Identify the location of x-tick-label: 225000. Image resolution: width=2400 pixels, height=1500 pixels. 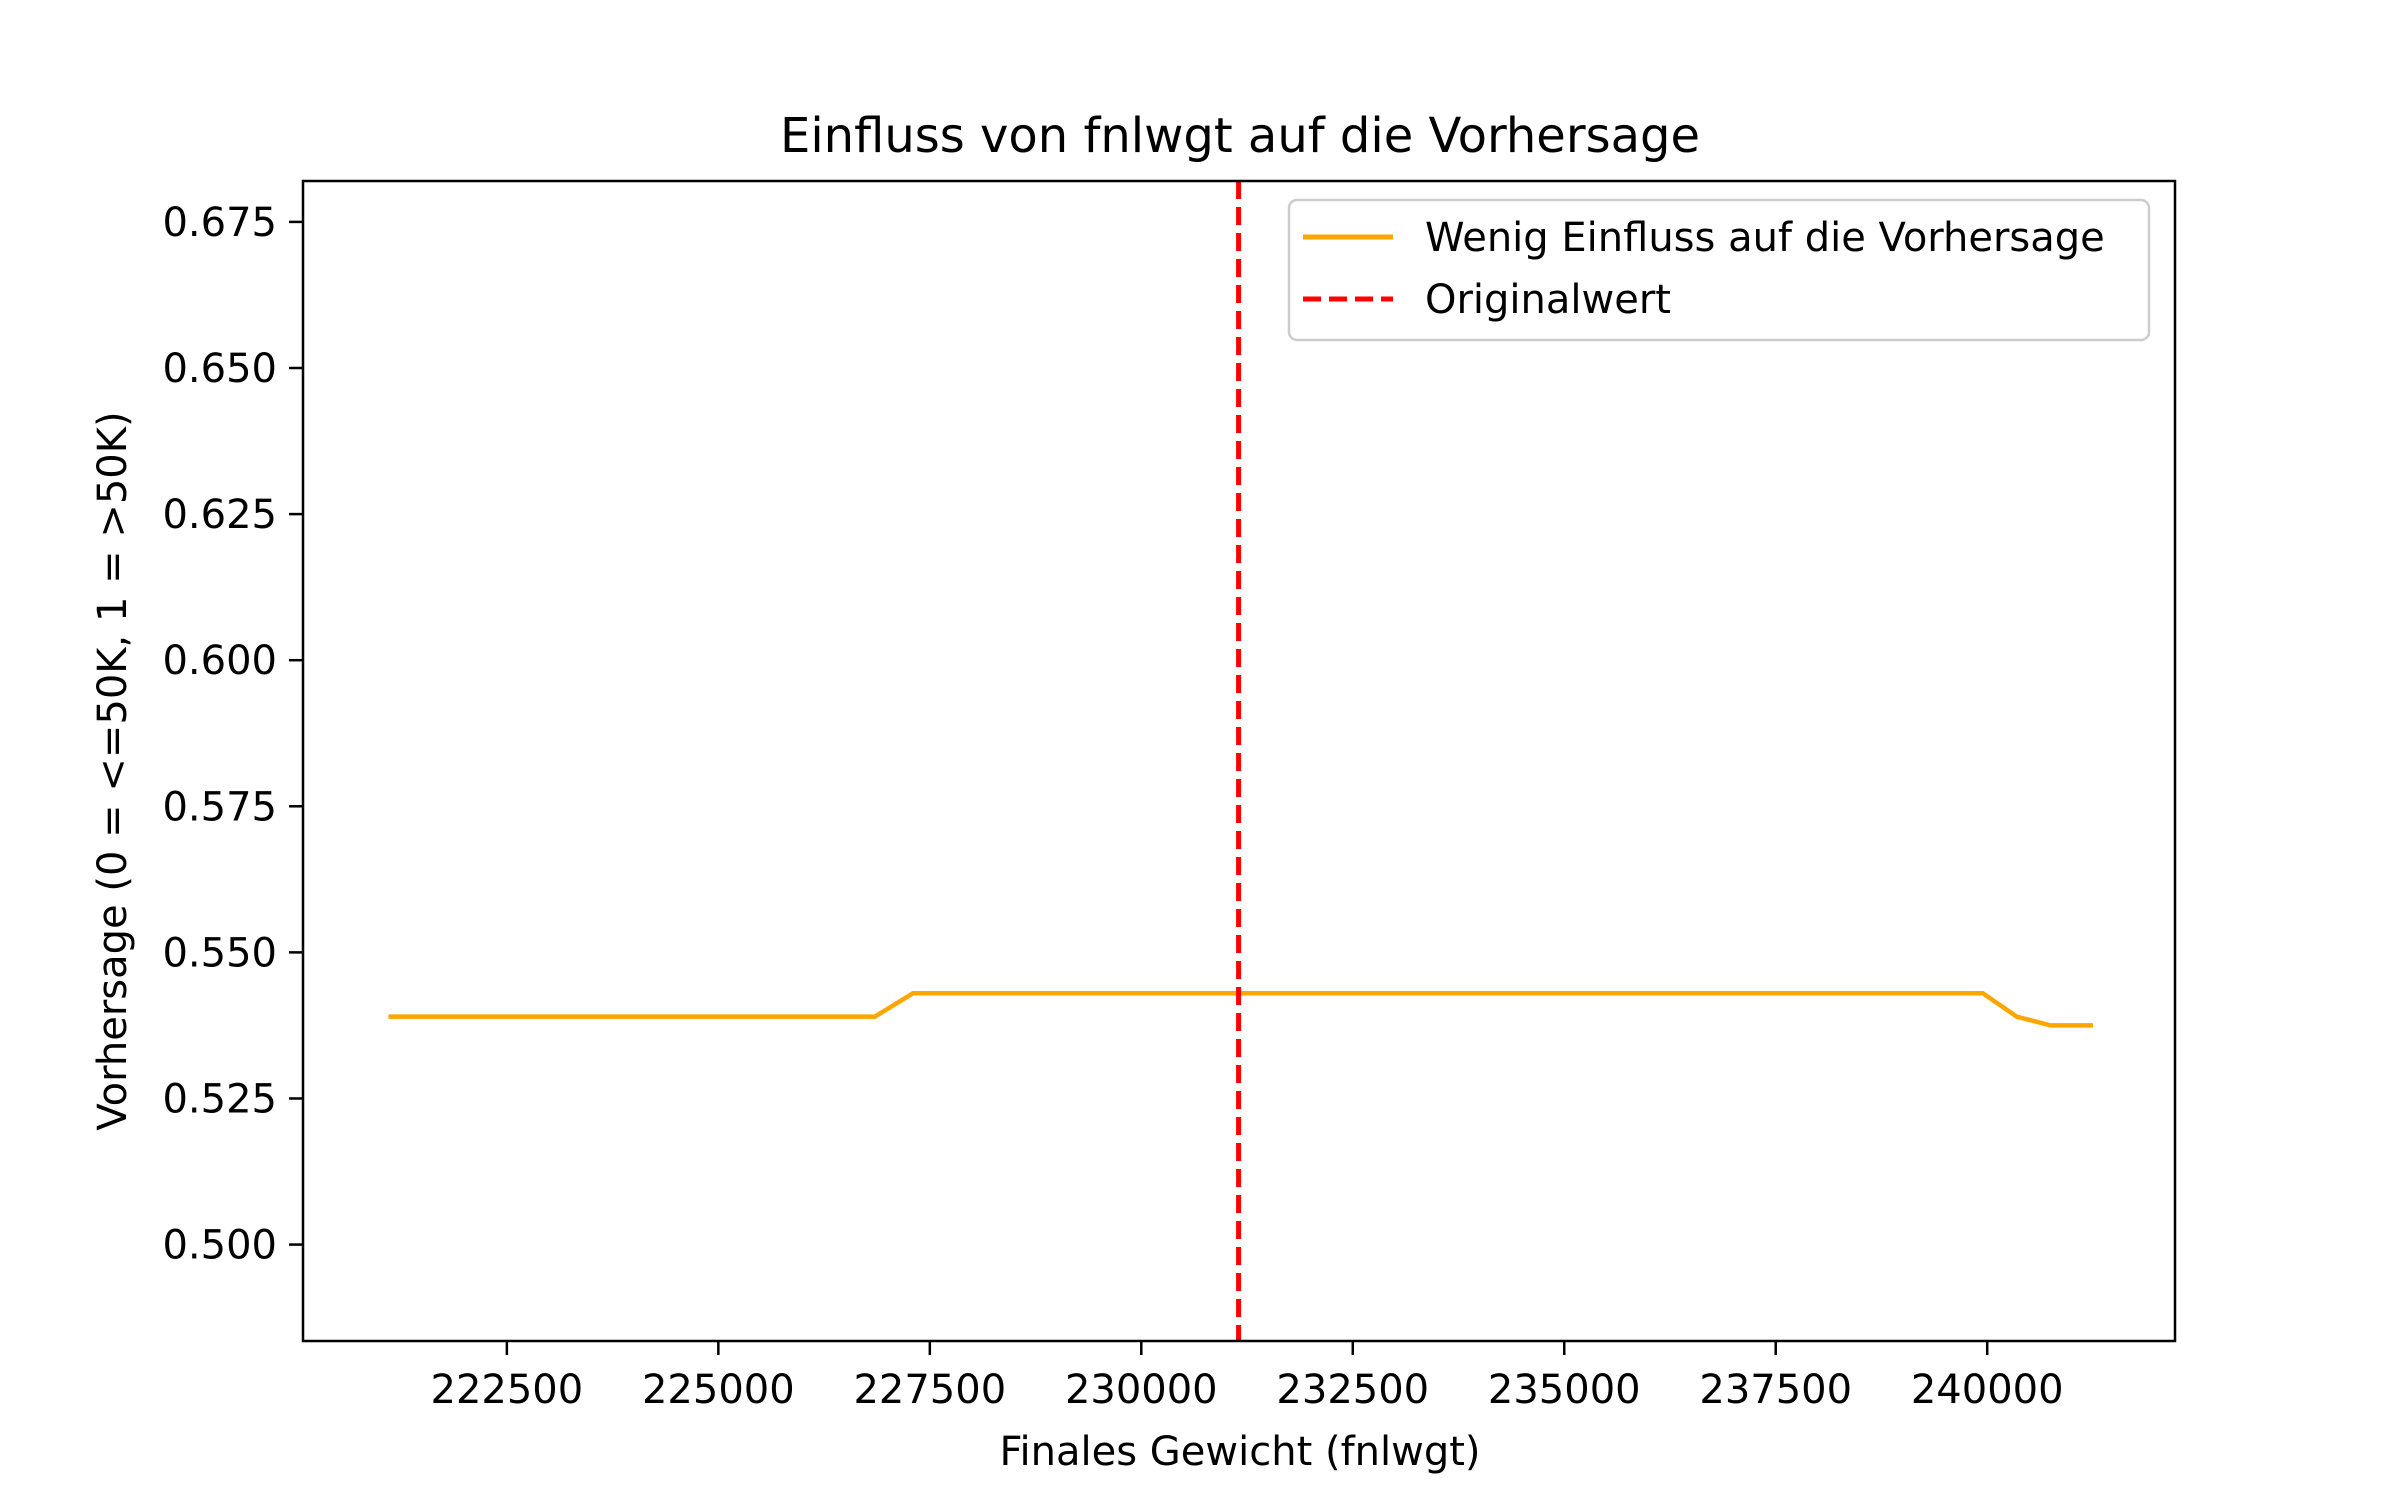
(718, 1390).